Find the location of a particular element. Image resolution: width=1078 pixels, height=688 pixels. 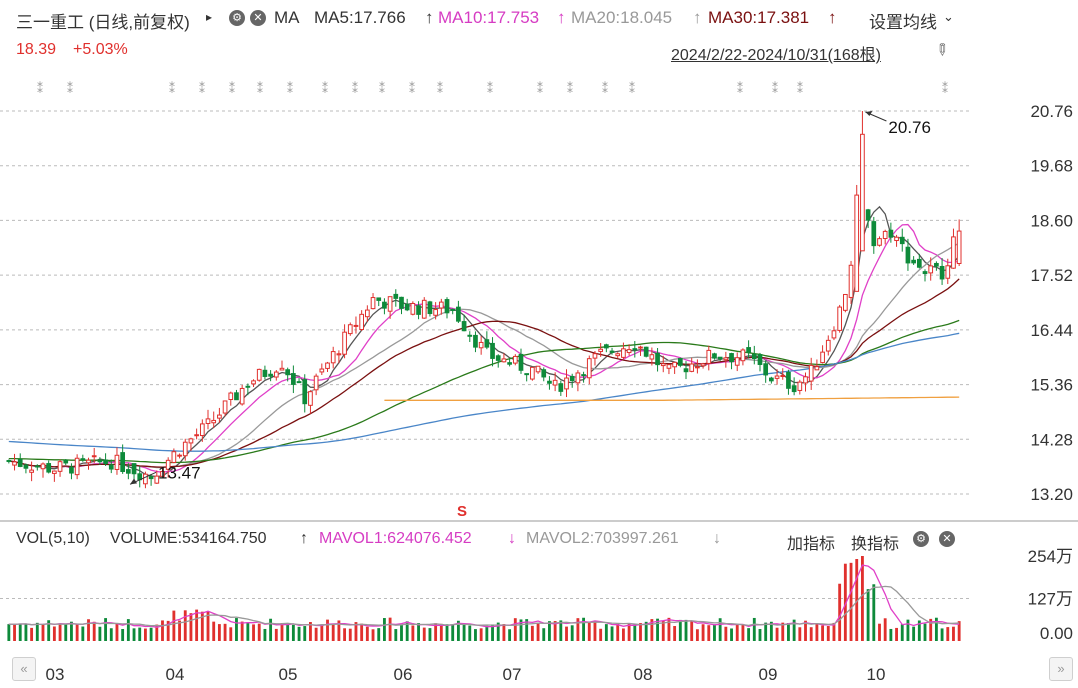

play-triangle-icon: ▸ is located at coordinates (209, 17).